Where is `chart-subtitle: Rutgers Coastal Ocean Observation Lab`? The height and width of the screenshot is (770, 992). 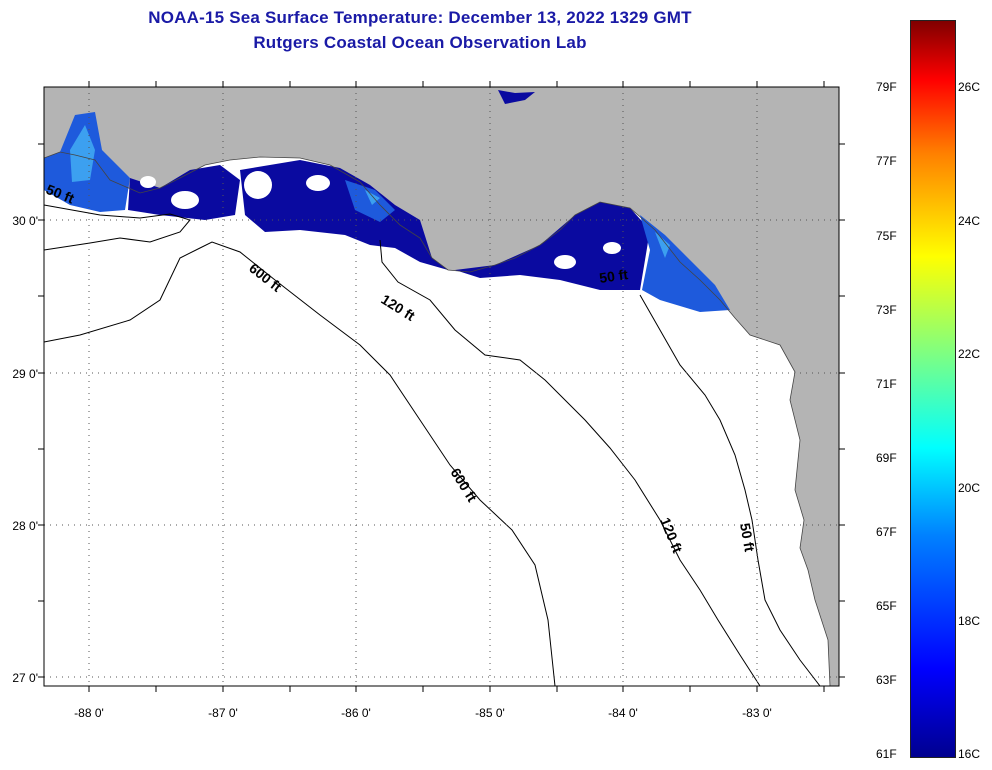
chart-subtitle: Rutgers Coastal Ocean Observation Lab is located at coordinates (420, 42).